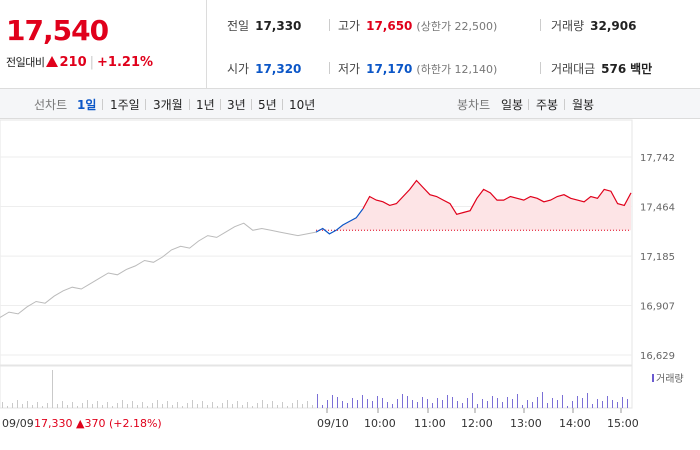 This screenshot has height=450, width=700. What do you see at coordinates (168, 105) in the screenshot?
I see `tab-3m: 3개월` at bounding box center [168, 105].